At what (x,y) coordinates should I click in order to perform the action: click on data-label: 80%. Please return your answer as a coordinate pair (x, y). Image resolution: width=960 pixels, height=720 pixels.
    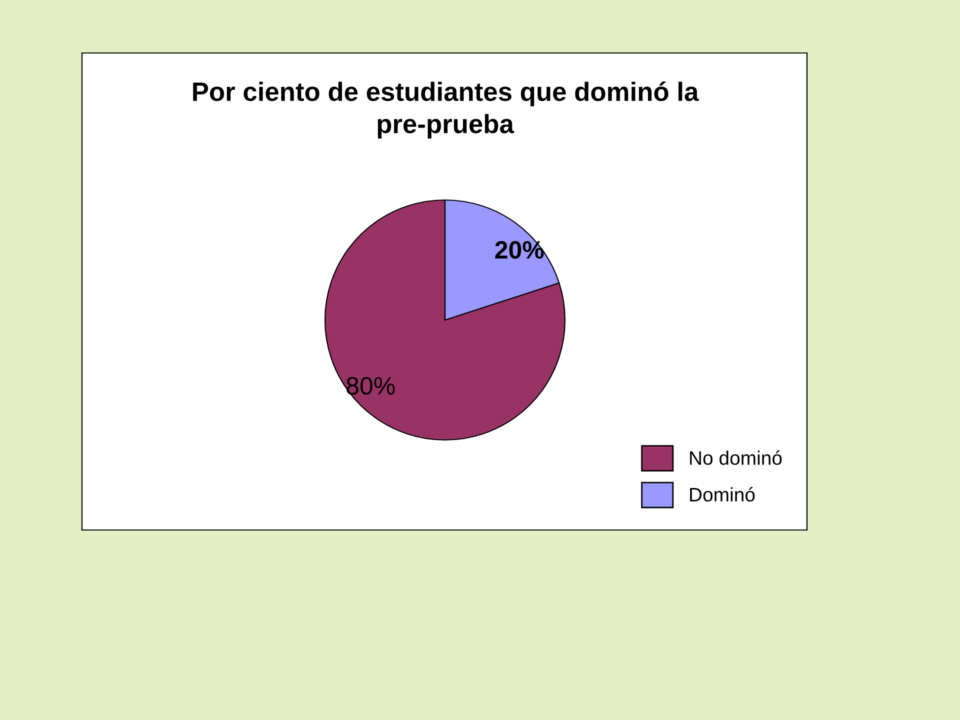
    Looking at the image, I should click on (370, 385).